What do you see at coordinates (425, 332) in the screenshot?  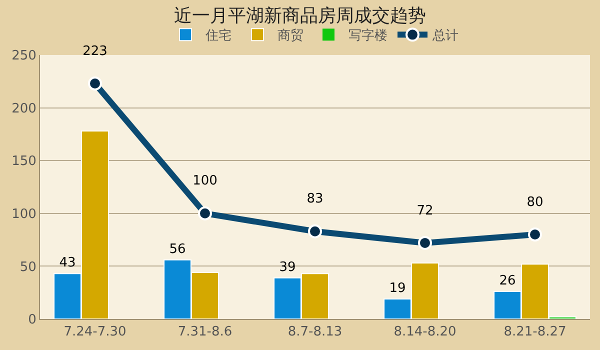 I see `x-tick-label: 8.14-8.20` at bounding box center [425, 332].